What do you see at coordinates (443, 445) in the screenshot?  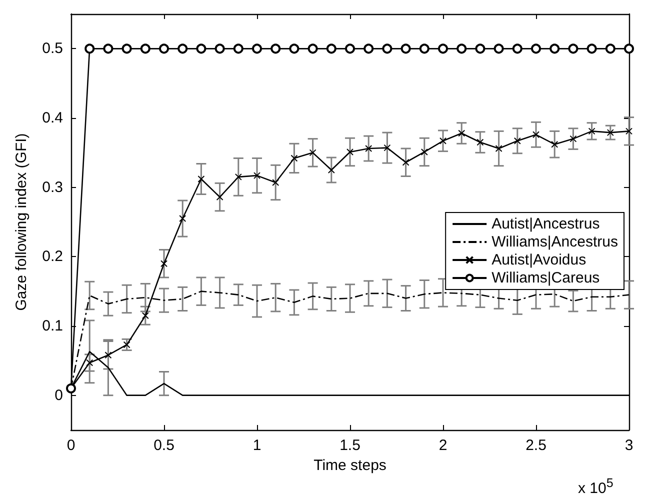 I see `x-tick-label: 2` at bounding box center [443, 445].